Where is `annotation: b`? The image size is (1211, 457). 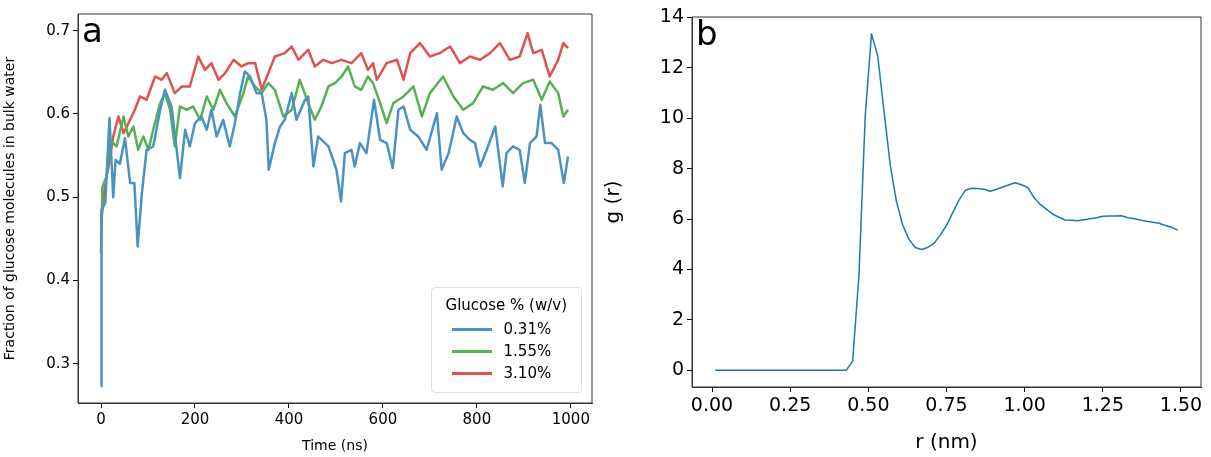 annotation: b is located at coordinates (707, 32).